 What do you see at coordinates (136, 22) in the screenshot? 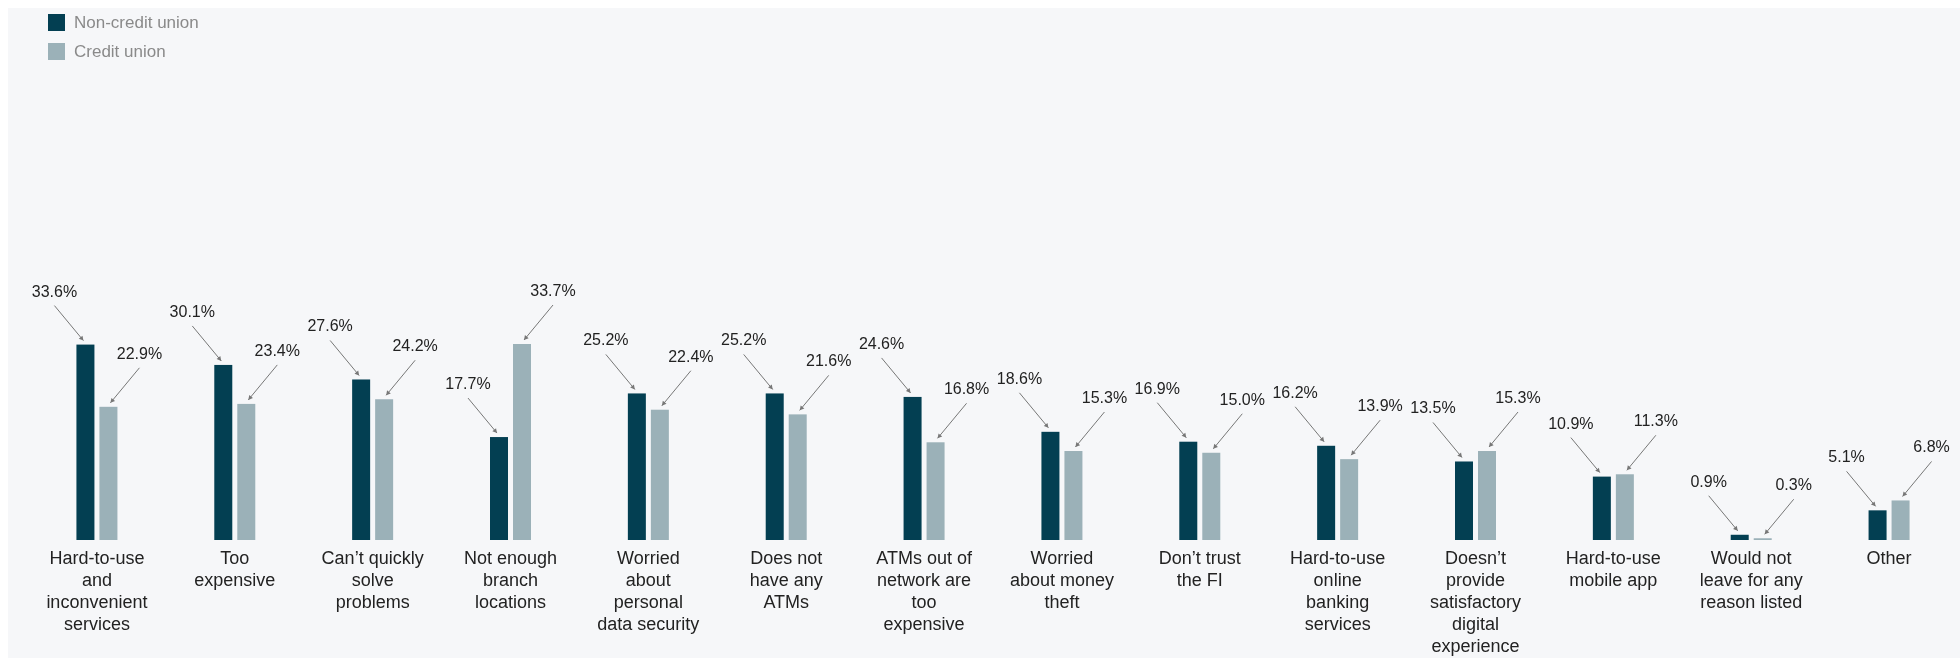
I see `legend-label: Non-credit union` at bounding box center [136, 22].